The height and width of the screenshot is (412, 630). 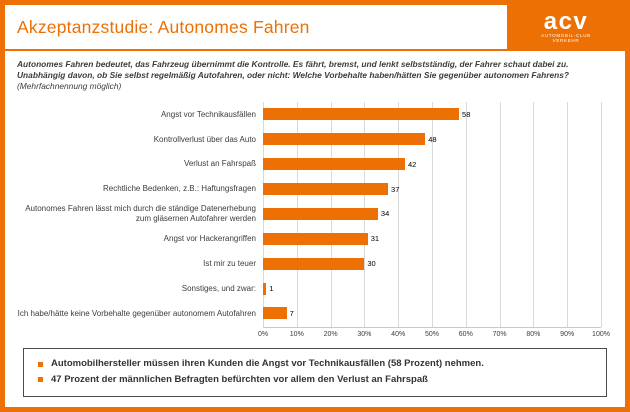 What do you see at coordinates (69, 86) in the screenshot?
I see `intro-note: (Mehrfachnennung möglich)` at bounding box center [69, 86].